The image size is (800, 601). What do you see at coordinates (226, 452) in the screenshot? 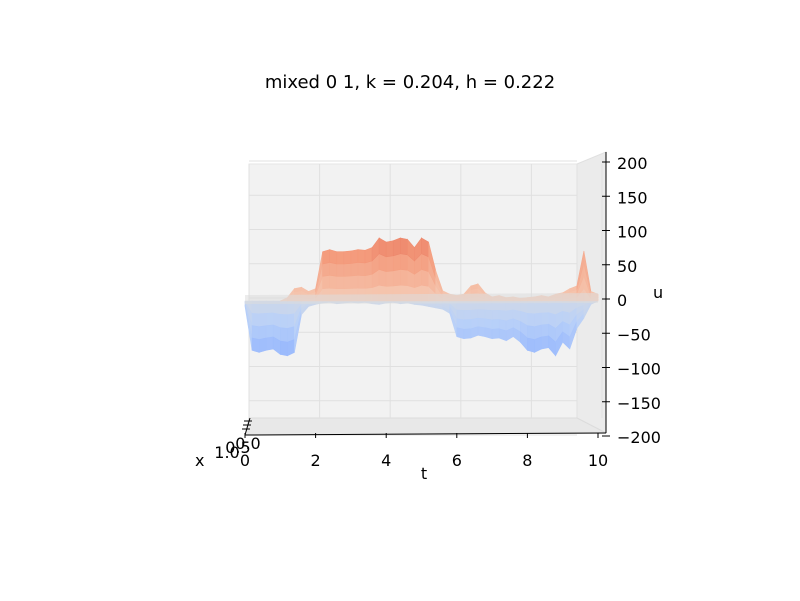
I see `x-tick-label: 1.0` at bounding box center [226, 452].